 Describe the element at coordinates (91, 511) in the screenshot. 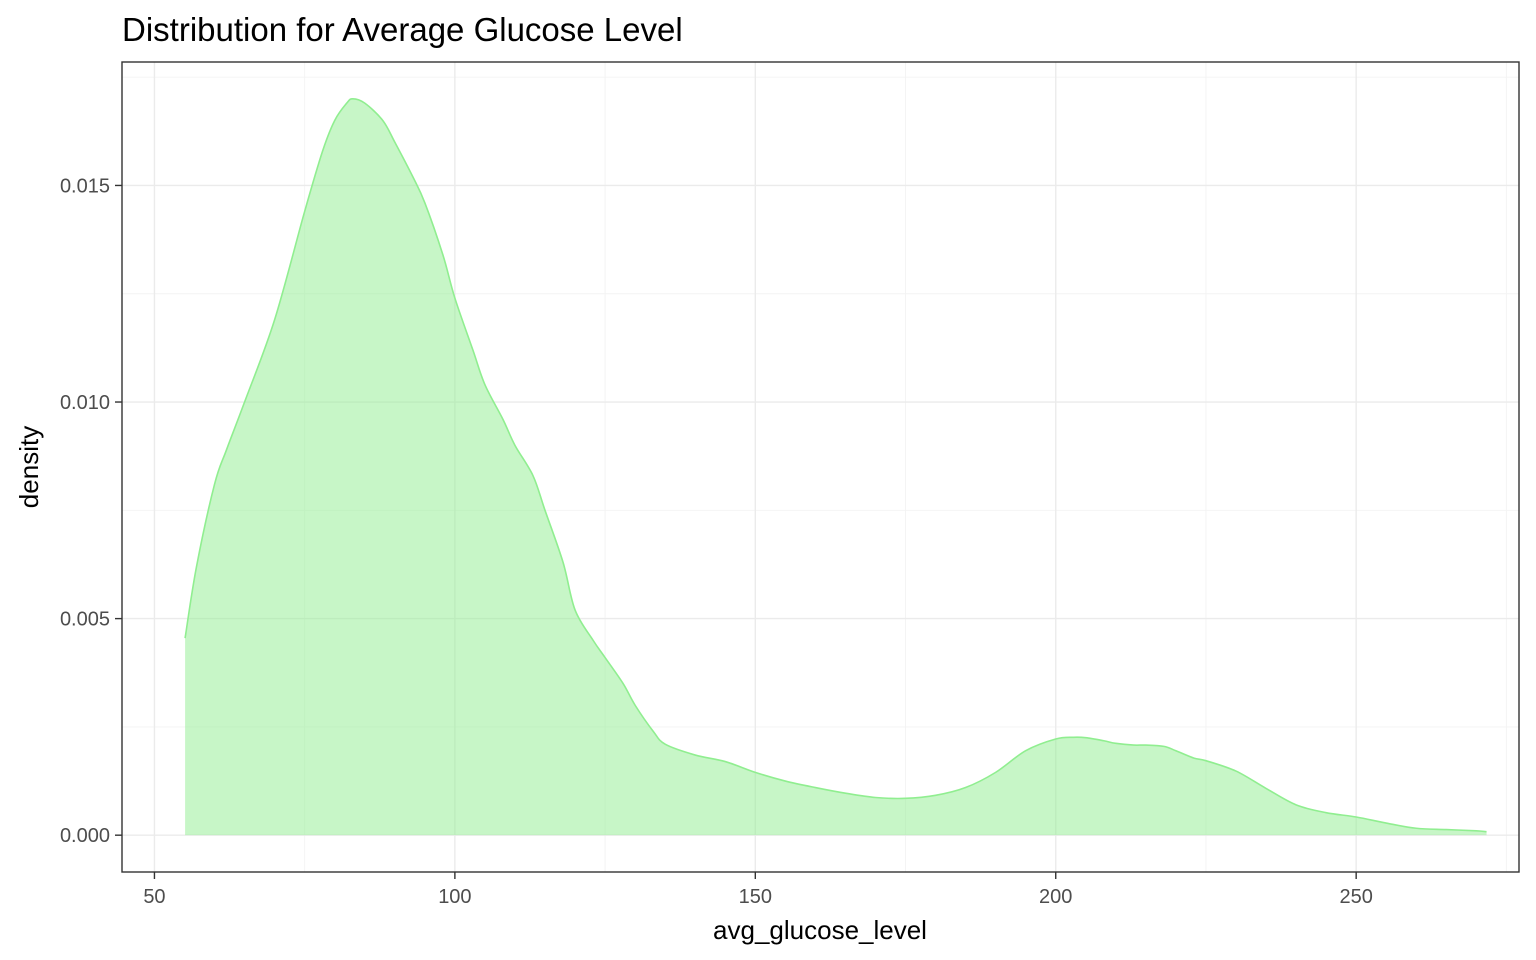

I see `y-axis-ticks: 0.000 0.005 0.010 0.015` at that location.